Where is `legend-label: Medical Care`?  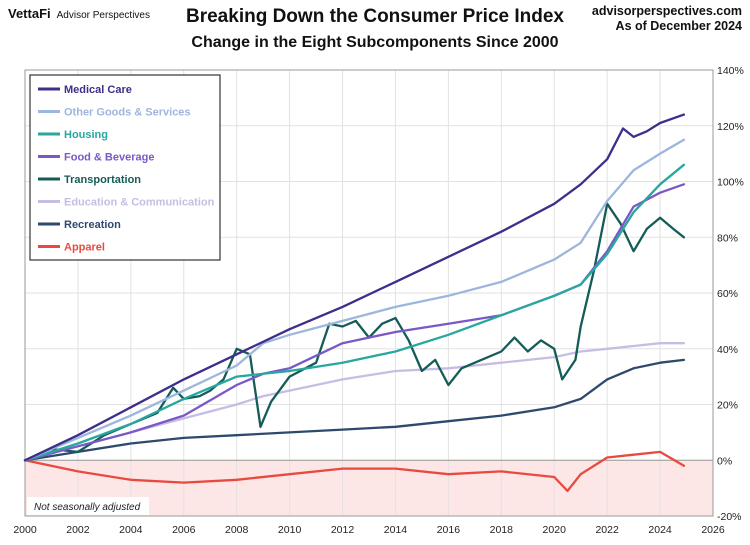
legend-label: Medical Care is located at coordinates (98, 90).